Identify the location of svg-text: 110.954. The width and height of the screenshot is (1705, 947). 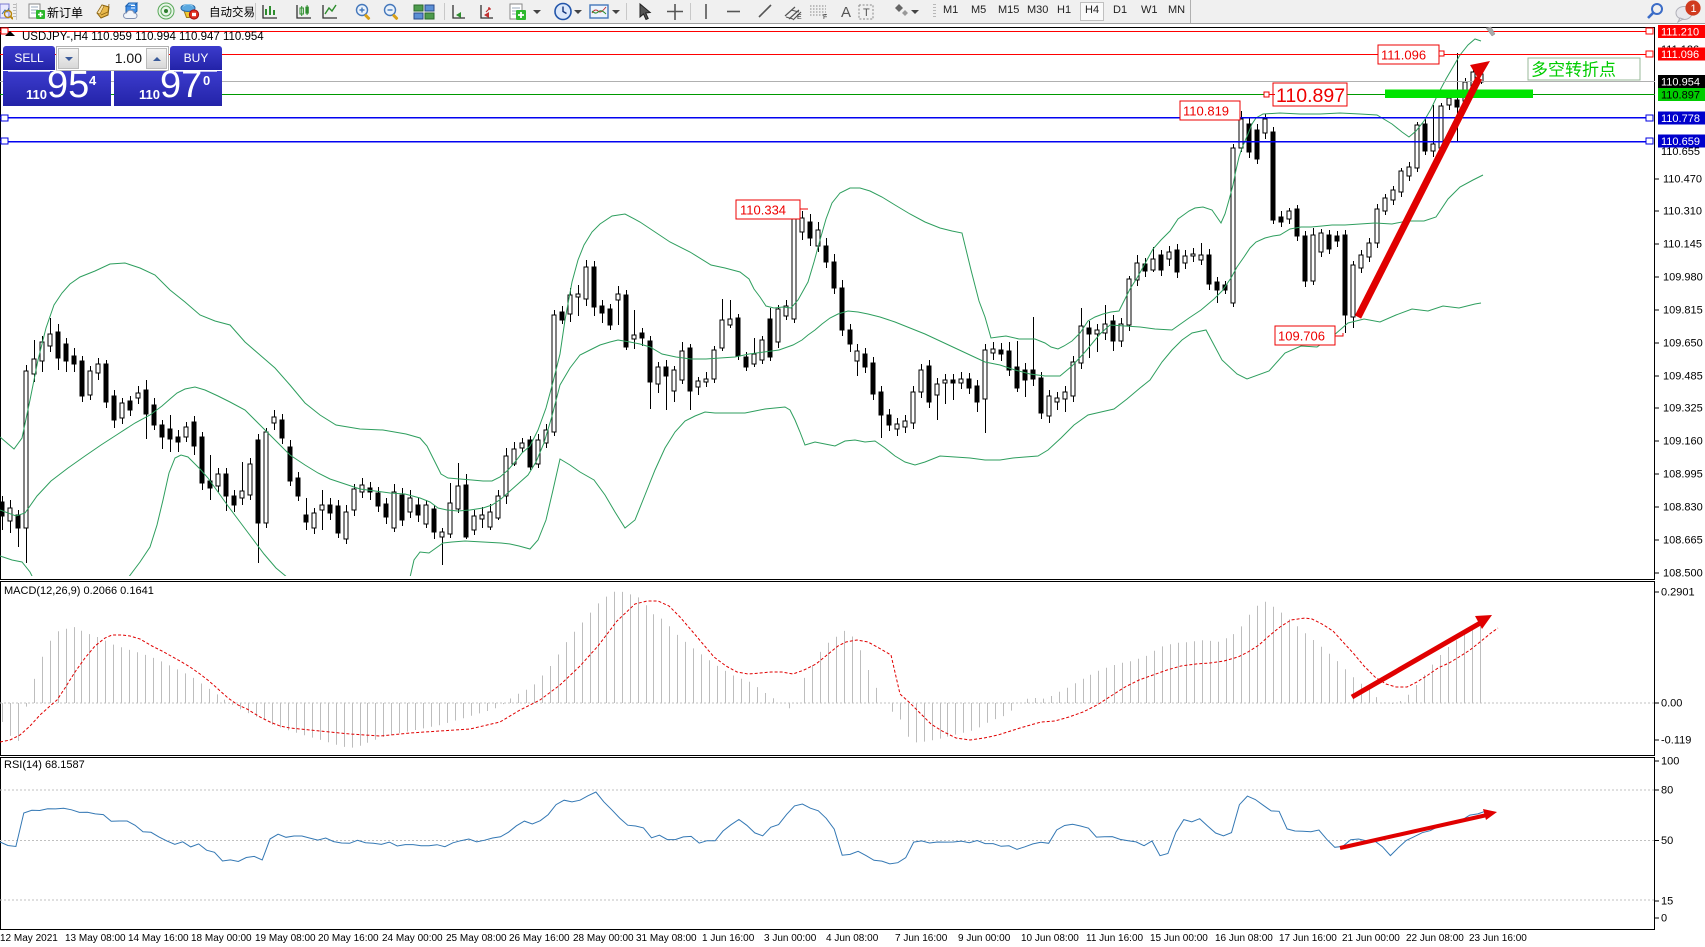
(1680, 83).